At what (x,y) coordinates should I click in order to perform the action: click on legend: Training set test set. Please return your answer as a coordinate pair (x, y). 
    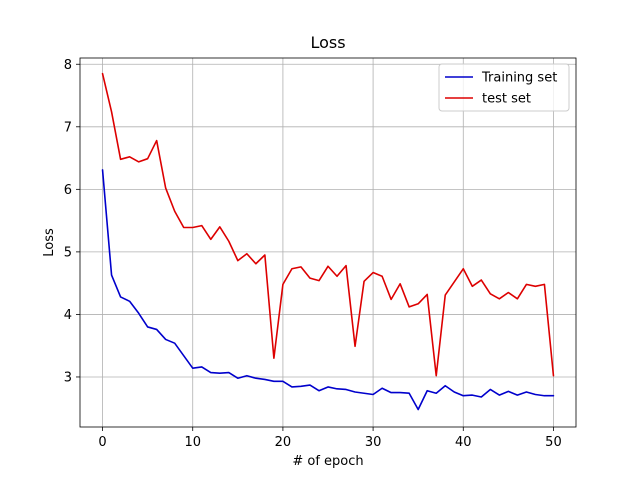
    Looking at the image, I should click on (504, 87).